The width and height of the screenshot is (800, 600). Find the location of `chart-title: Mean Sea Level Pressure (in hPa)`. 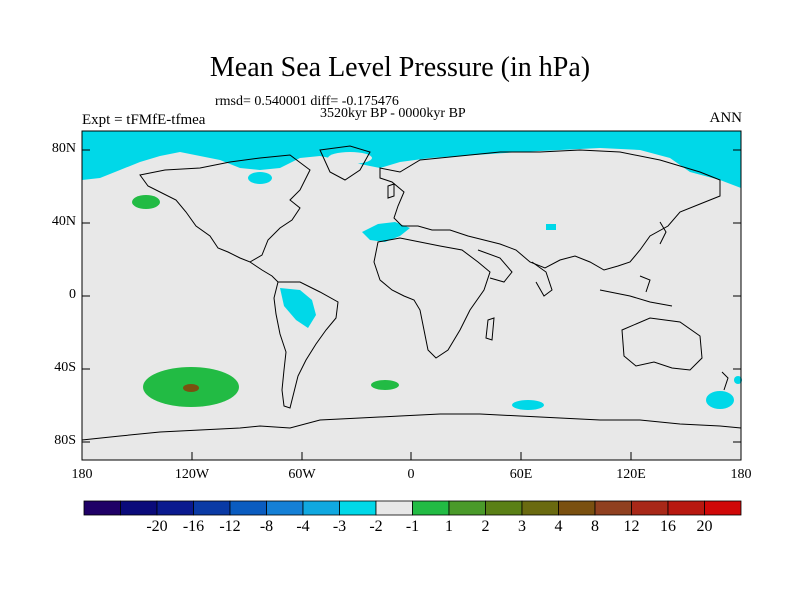

chart-title: Mean Sea Level Pressure (in hPa) is located at coordinates (400, 67).